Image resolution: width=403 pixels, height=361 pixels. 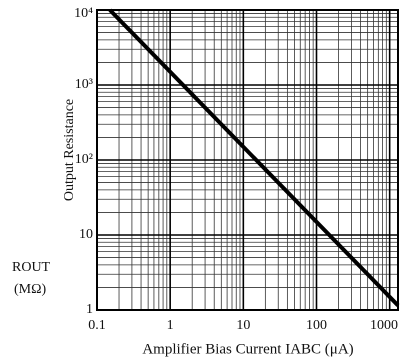 I want to click on x-axis-label: Amplifier Bias Current IABC (μA), so click(x=247, y=349).